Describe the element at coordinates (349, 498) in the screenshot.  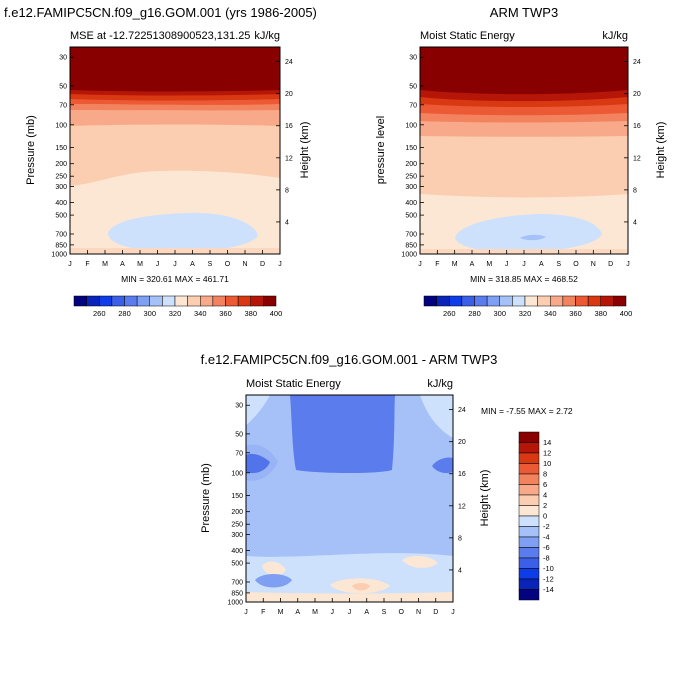
I see `panel-c-contour-field` at that location.